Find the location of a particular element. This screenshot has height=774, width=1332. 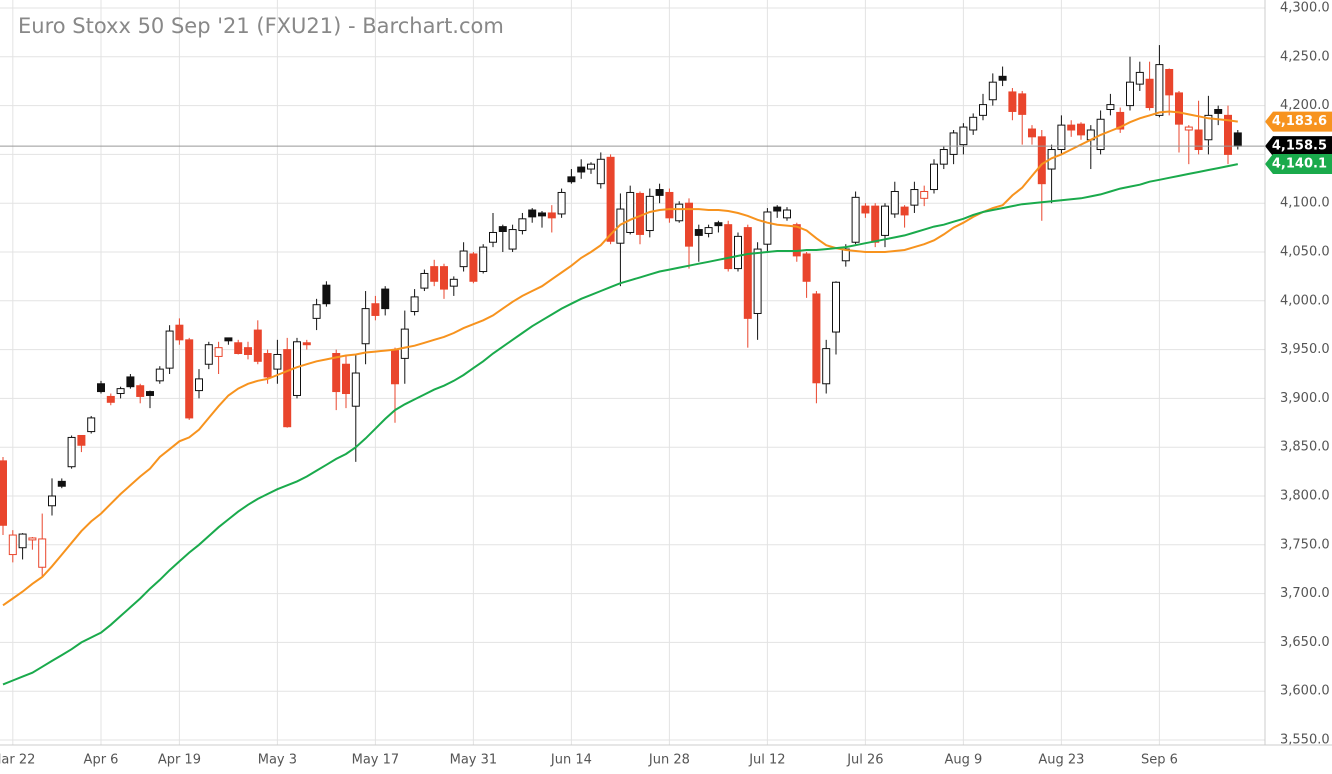

y-tick-label: 3,650.0 is located at coordinates (1305, 642).